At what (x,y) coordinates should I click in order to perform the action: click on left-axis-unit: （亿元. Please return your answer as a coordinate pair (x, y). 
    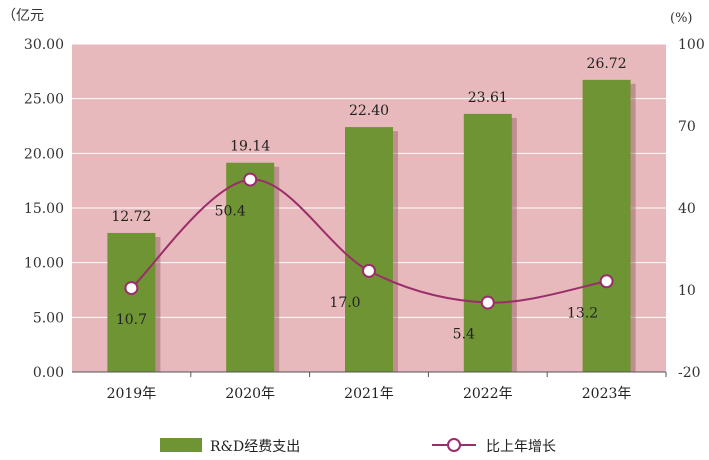
    Looking at the image, I should click on (23, 16).